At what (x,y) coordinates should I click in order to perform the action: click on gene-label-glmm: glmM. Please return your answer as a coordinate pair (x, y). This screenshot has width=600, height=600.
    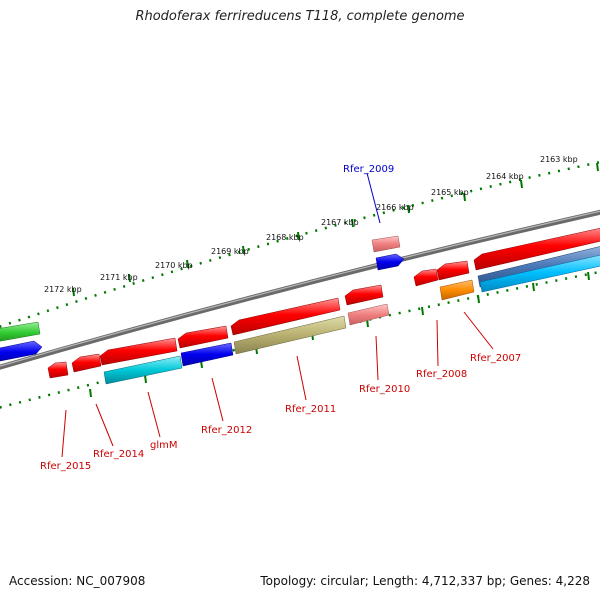
    Looking at the image, I should click on (164, 445).